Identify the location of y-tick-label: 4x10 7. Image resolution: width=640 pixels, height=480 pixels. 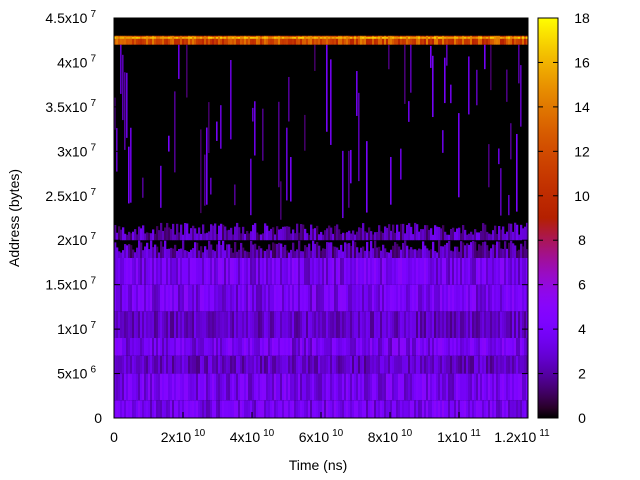
(76, 61).